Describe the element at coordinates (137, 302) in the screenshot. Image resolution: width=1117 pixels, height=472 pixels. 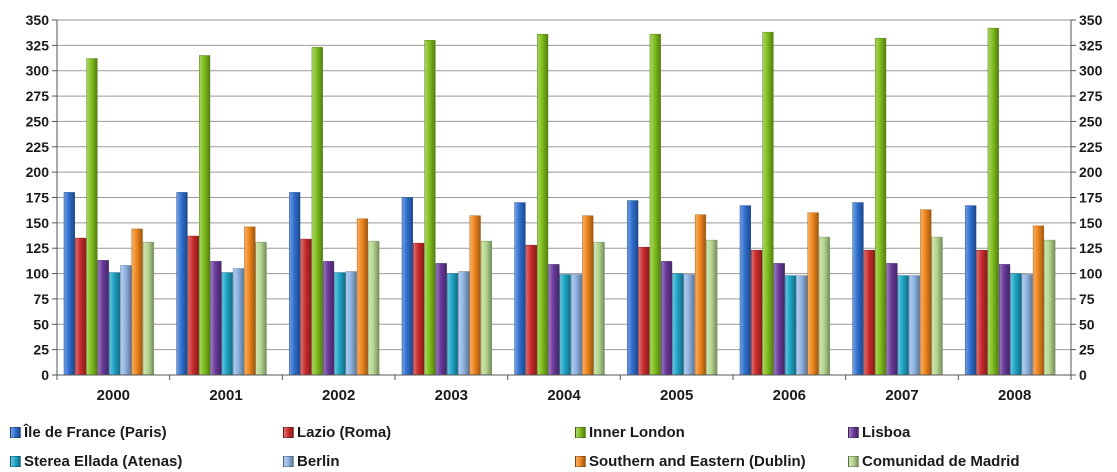
I see `bar-southern-and-eastern-dublin-2000` at that location.